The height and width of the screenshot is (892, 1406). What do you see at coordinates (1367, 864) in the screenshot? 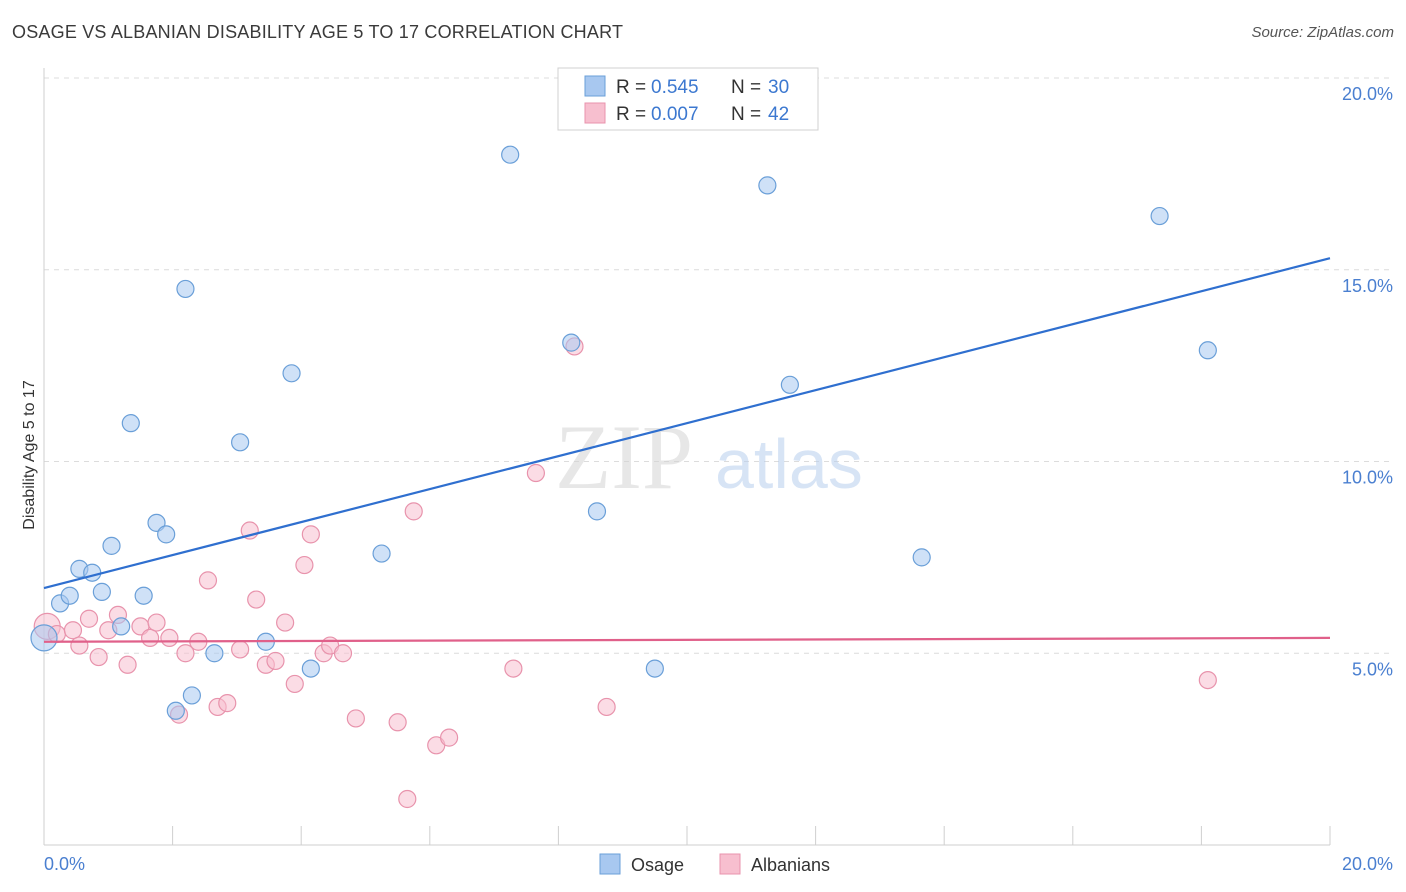
I see `x-tick-max: 20.0%` at bounding box center [1367, 864].